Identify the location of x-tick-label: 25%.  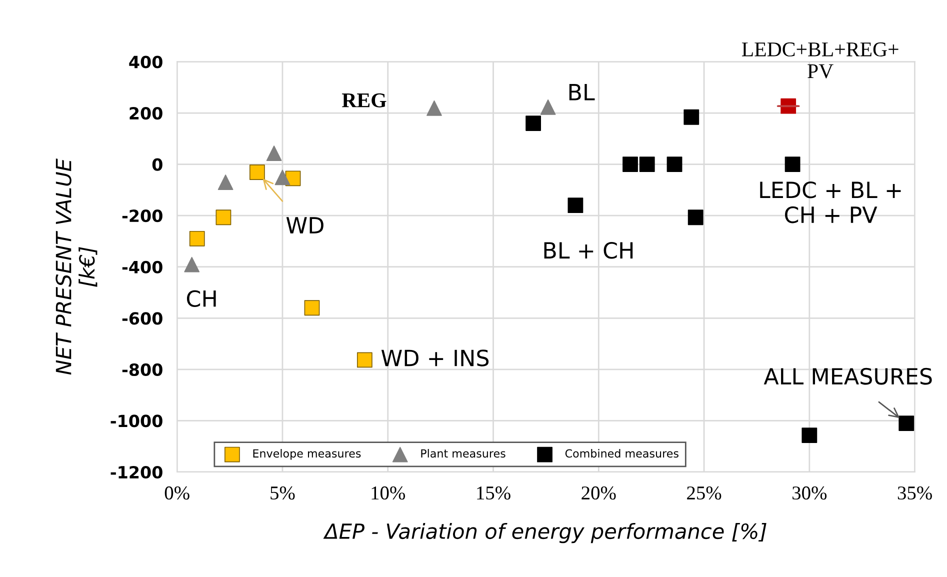
(704, 493).